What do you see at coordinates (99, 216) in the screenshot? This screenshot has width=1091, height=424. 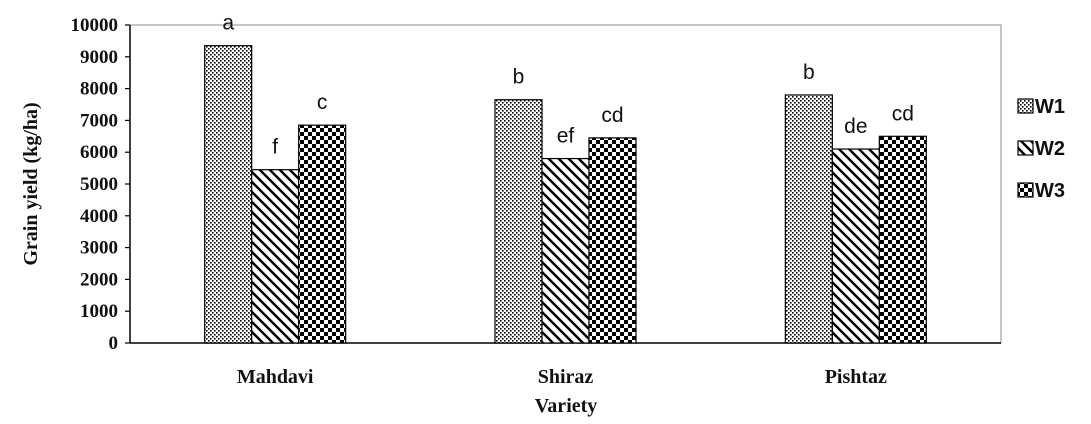 I see `y-tick-label: 4000` at bounding box center [99, 216].